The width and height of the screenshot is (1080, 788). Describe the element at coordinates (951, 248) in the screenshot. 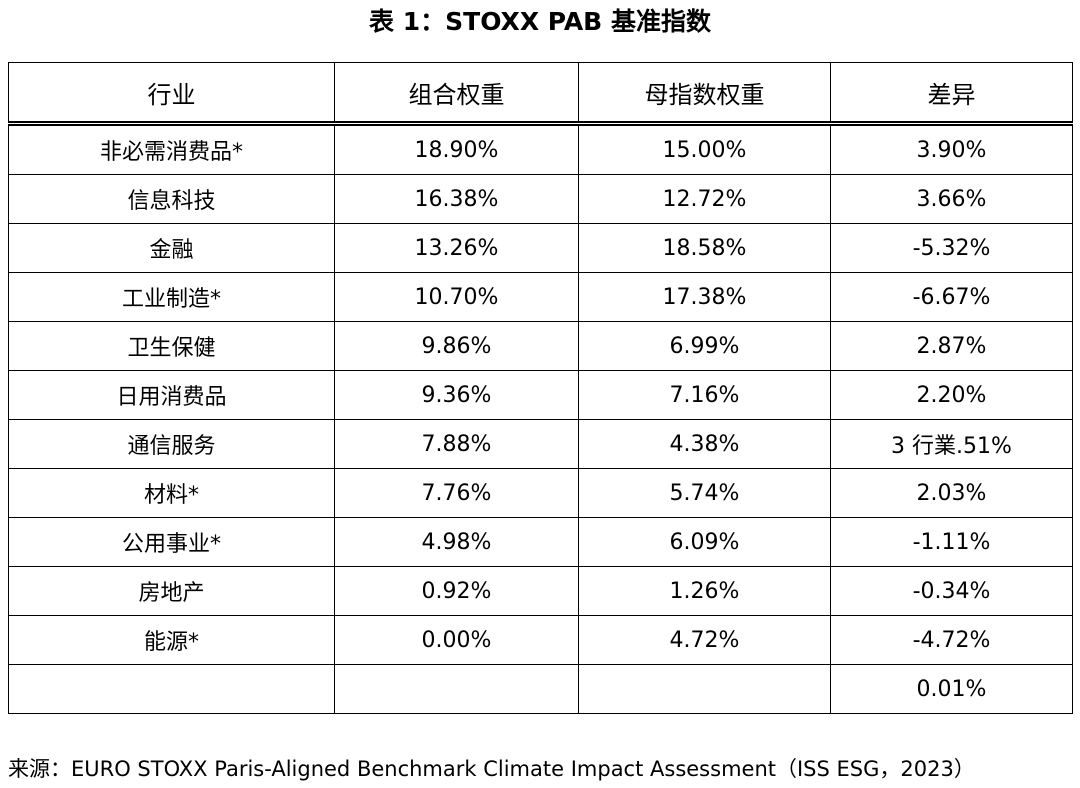

I see `value-cell: -5.32%` at that location.